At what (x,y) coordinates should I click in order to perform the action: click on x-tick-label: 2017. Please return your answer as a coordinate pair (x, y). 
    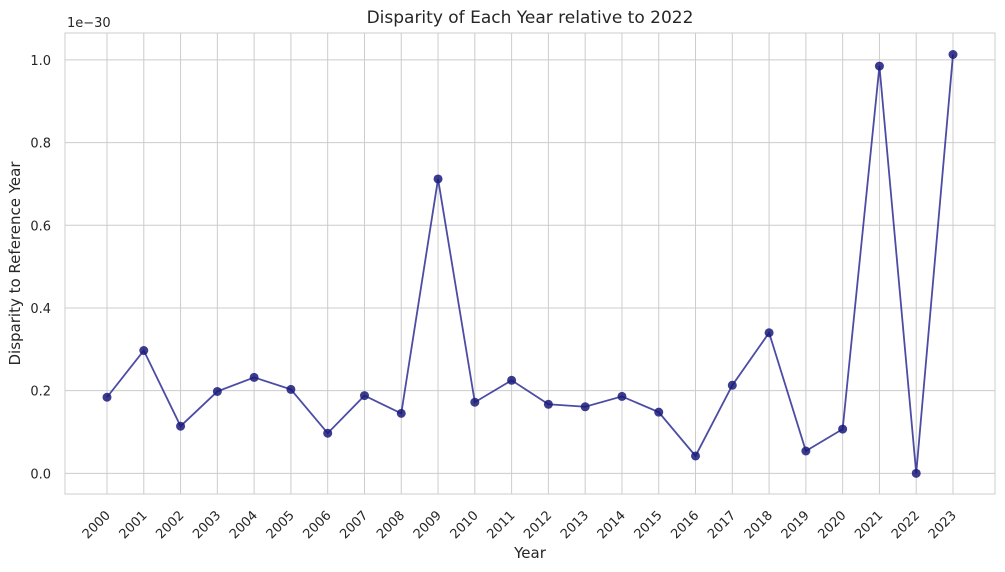
    Looking at the image, I should click on (722, 525).